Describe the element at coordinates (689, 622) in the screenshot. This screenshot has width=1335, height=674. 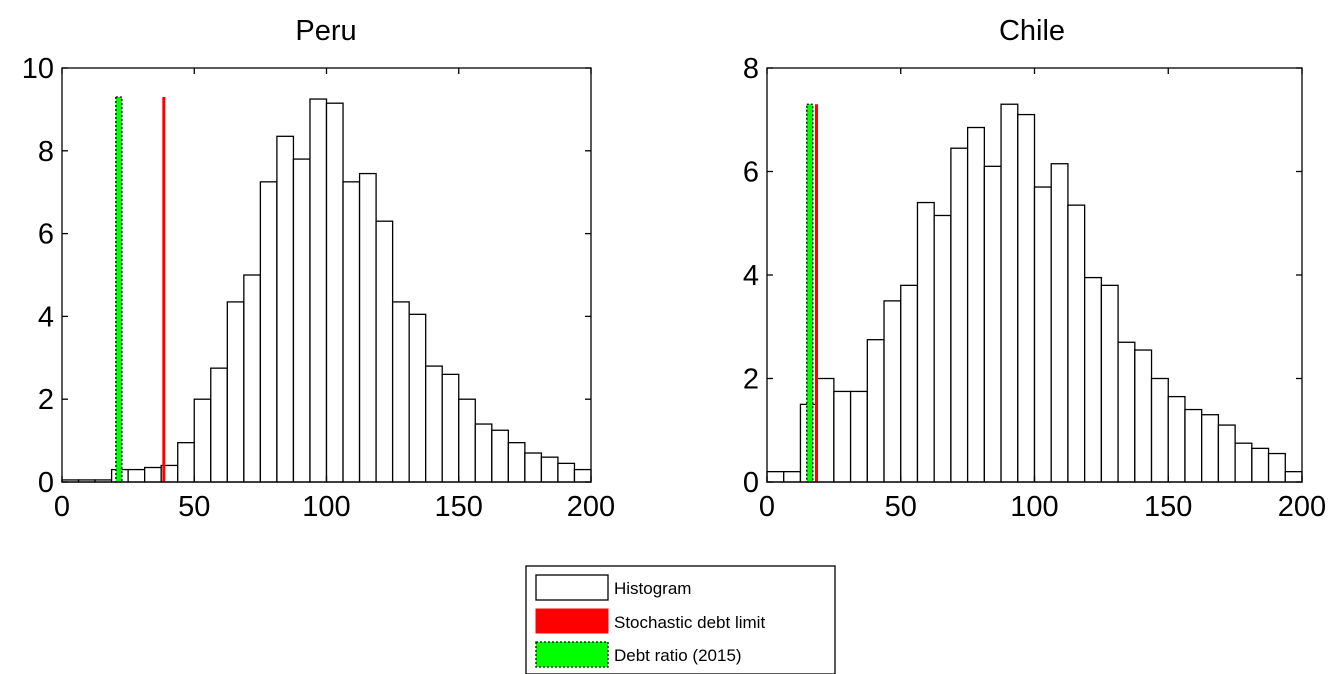
I see `legend-label-stochastic-debt-limit: Stochastic debt limit` at that location.